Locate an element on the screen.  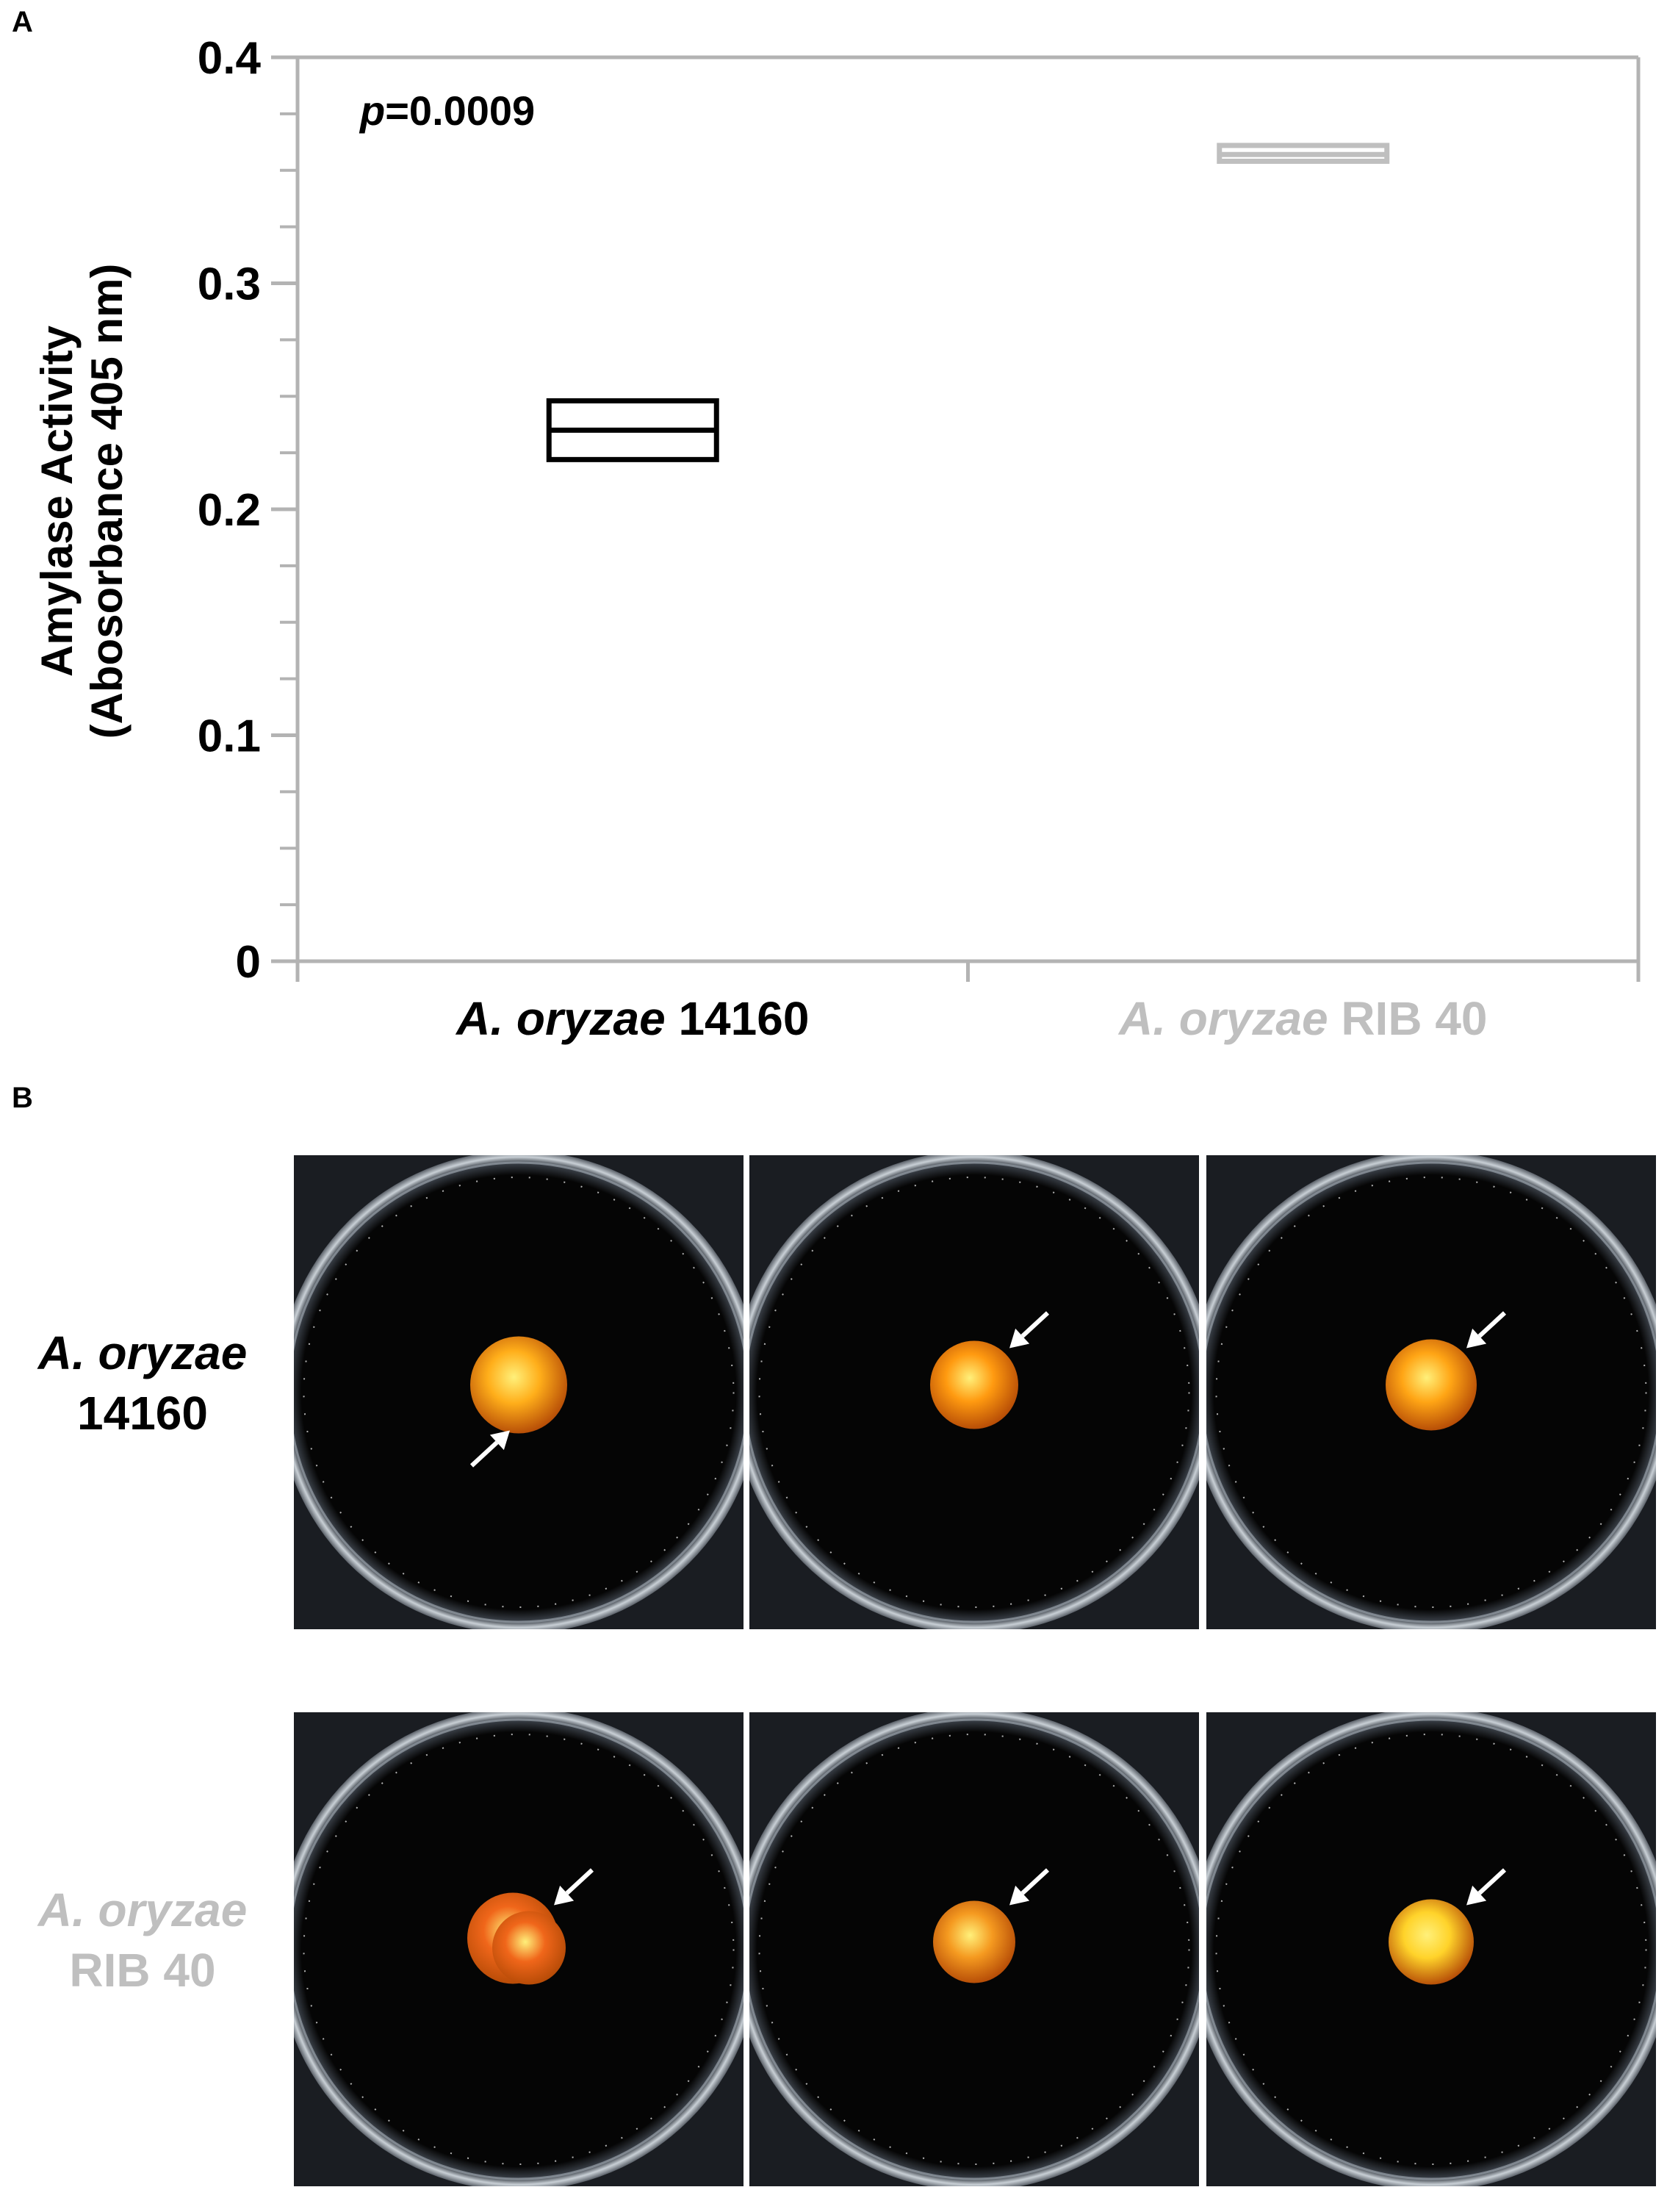
y-axis-label-line1: Amylase Activity is located at coordinates (57, 501).